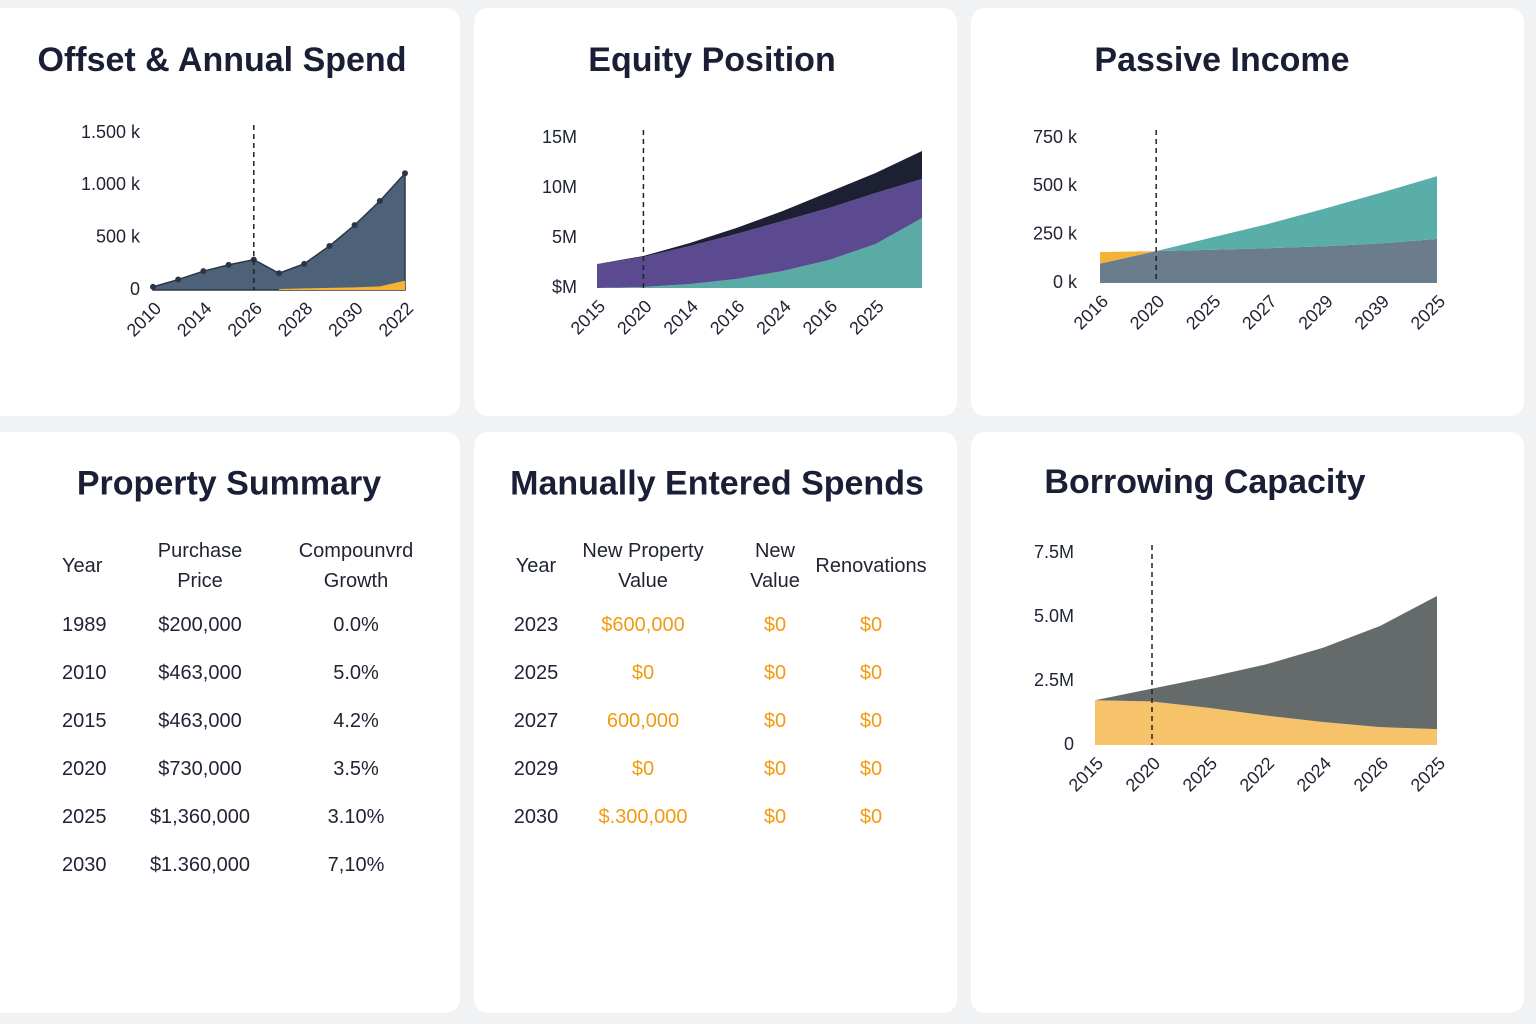  I want to click on table-cell: 2027, so click(536, 721).